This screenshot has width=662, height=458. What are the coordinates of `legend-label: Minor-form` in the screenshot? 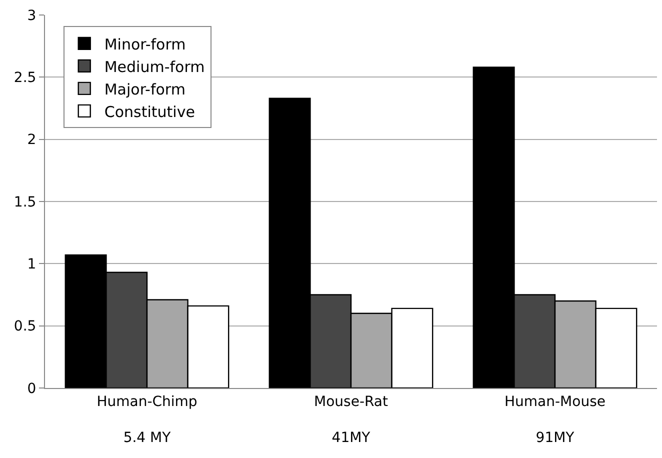 It's located at (145, 44).